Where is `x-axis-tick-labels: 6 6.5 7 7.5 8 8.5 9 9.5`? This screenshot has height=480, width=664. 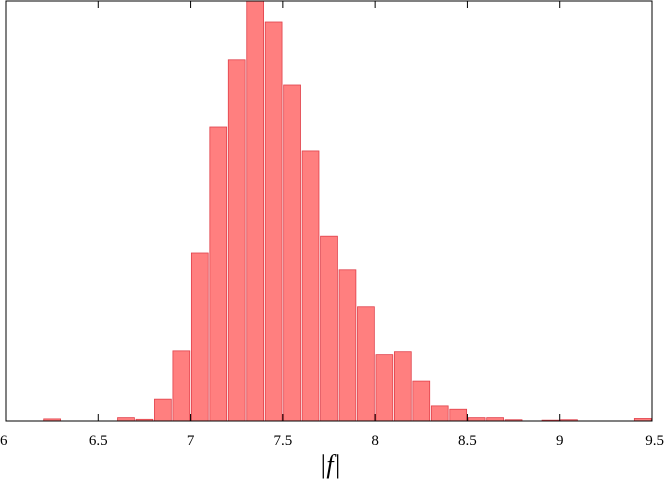
x-axis-tick-labels: 6 6.5 7 7.5 8 8.5 9 9.5 is located at coordinates (332, 441).